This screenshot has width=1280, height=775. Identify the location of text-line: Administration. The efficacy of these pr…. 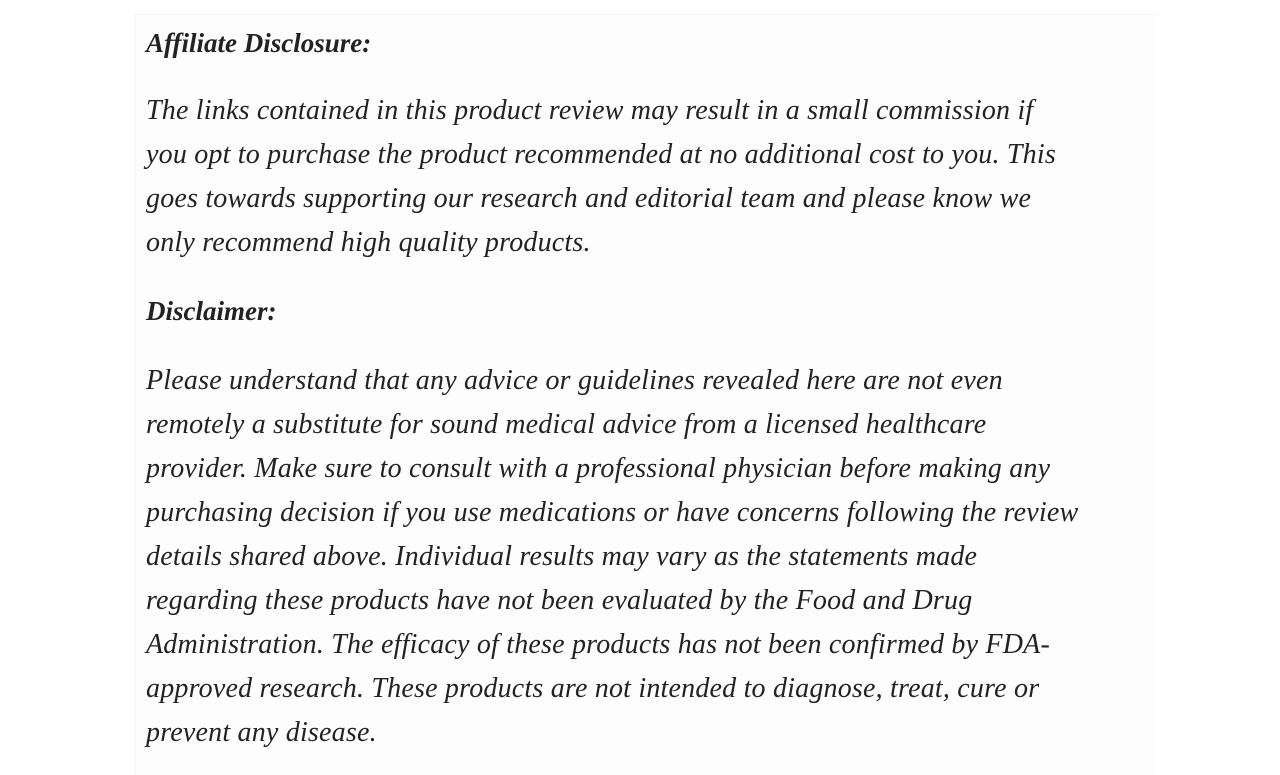
(598, 644).